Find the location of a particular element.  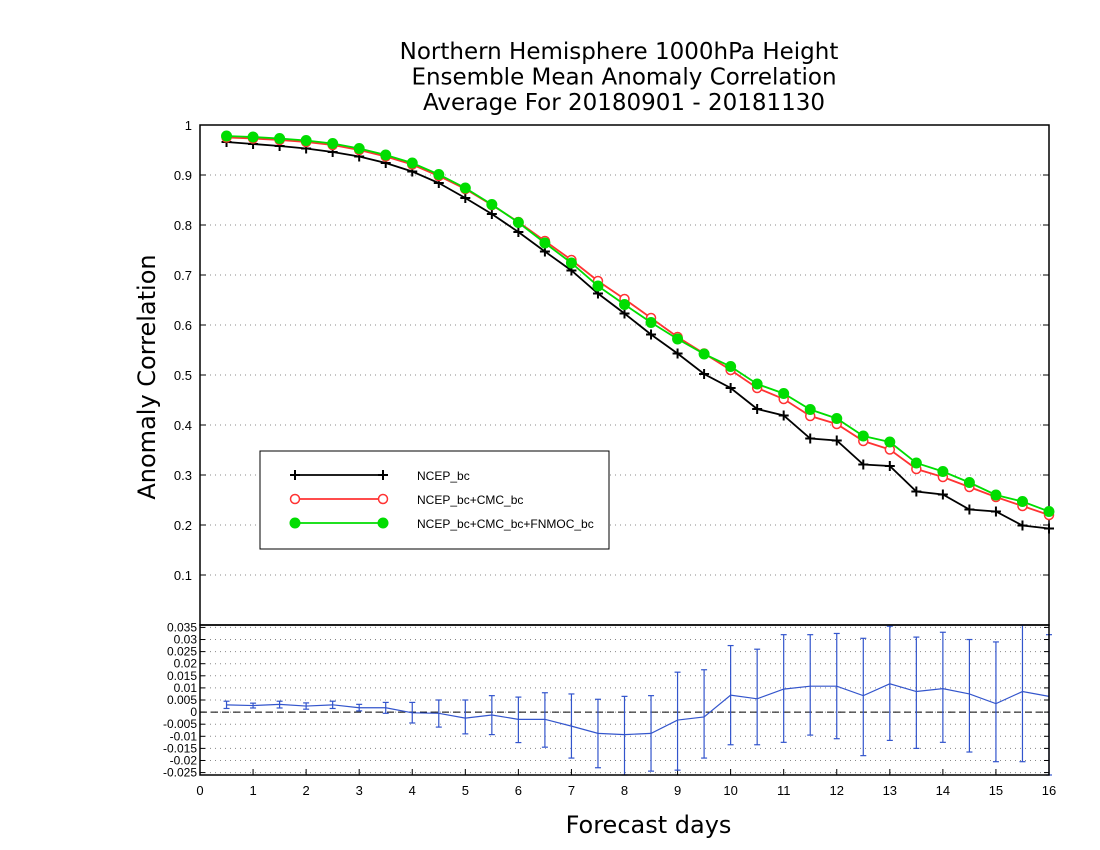

y-tick-label: -0.025 is located at coordinates (180, 773).